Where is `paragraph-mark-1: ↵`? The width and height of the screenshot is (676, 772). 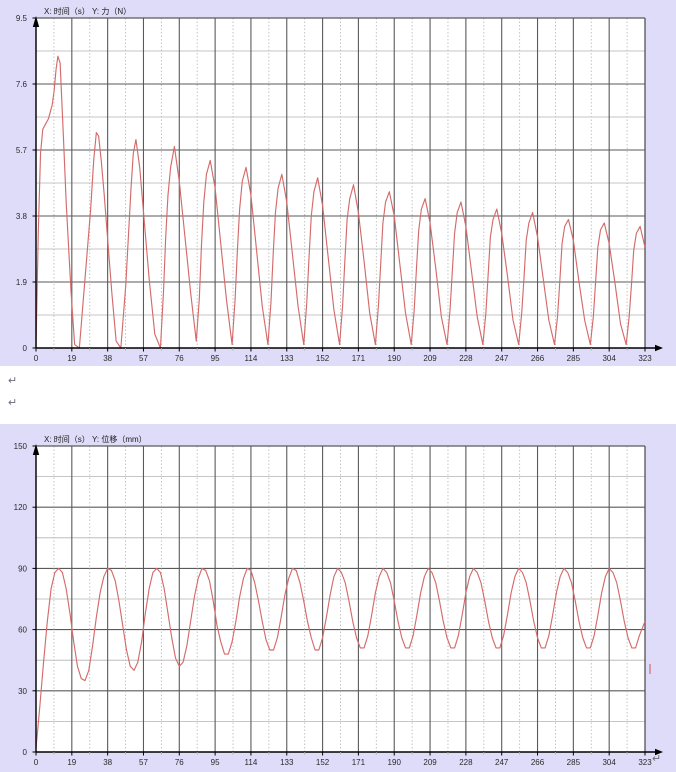 paragraph-mark-1: ↵ is located at coordinates (13, 381).